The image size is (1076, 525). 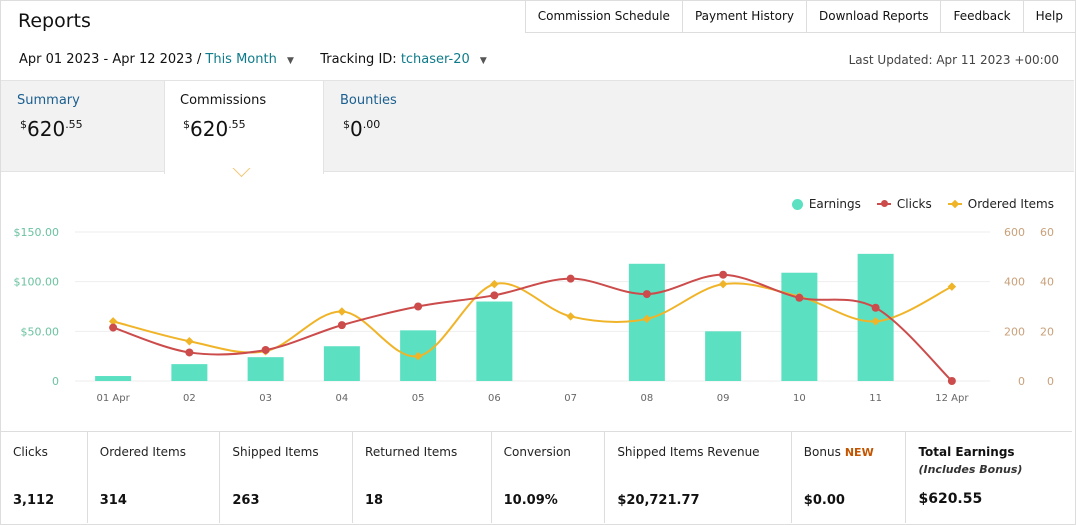 I want to click on tab-bounties-label: Bounties, so click(x=368, y=100).